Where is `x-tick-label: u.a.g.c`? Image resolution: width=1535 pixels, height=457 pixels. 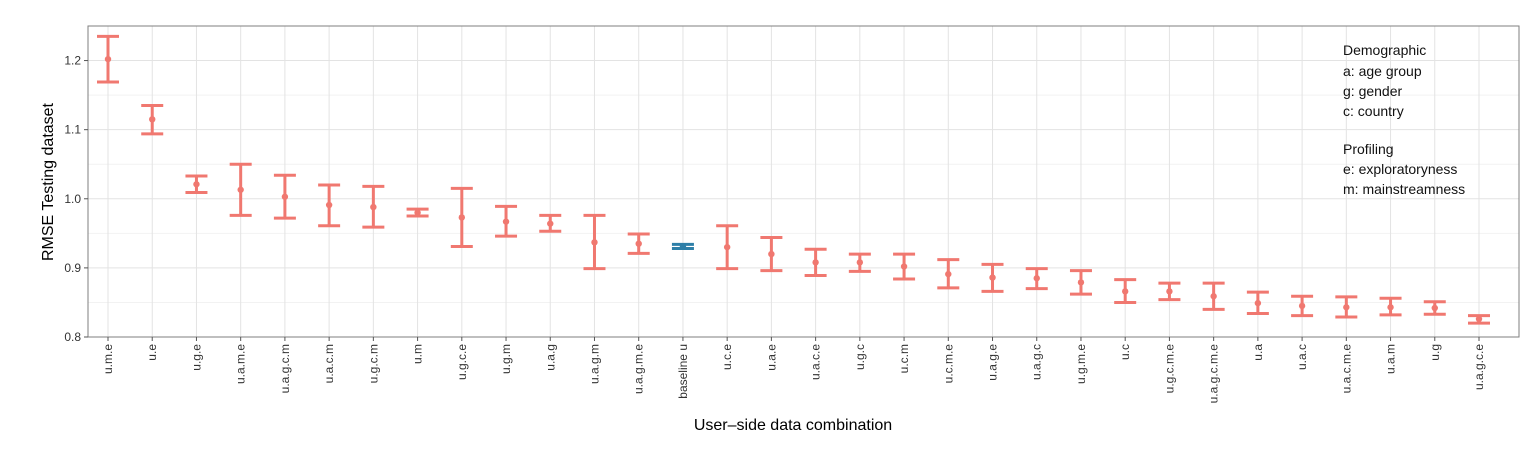 x-tick-label: u.a.g.c is located at coordinates (1037, 362).